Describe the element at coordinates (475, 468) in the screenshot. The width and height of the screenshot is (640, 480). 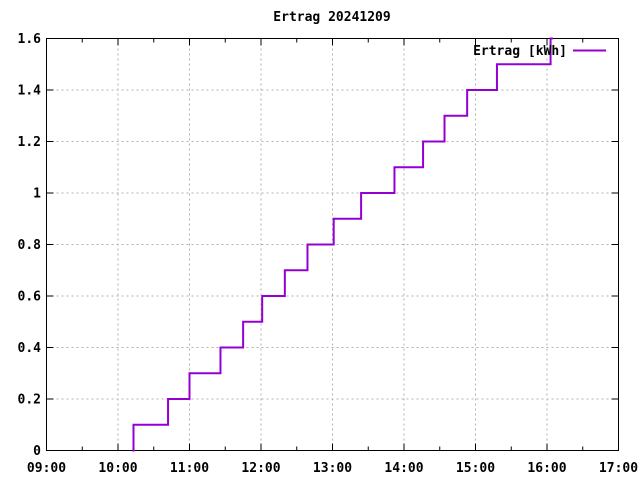
I see `x-tick-label: 15:00` at that location.